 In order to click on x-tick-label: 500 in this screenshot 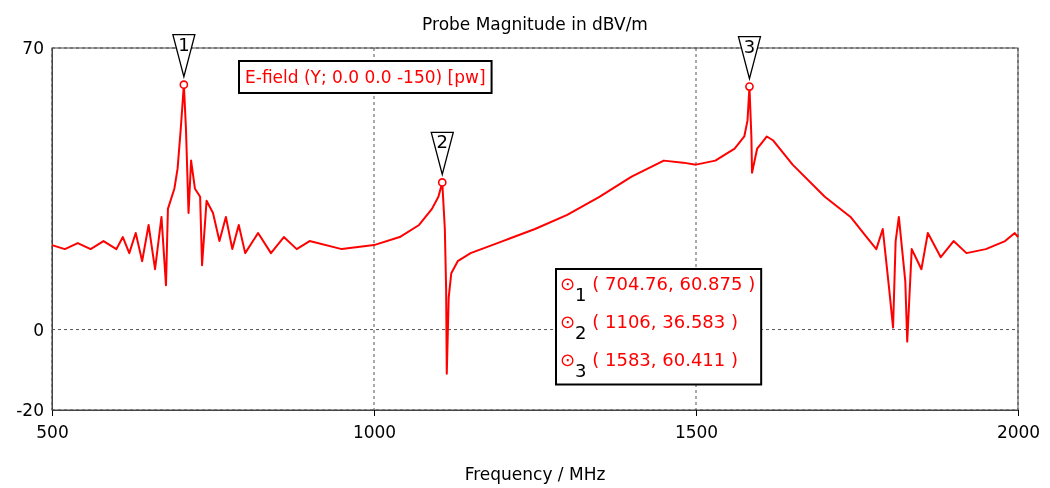, I will do `click(52, 431)`.